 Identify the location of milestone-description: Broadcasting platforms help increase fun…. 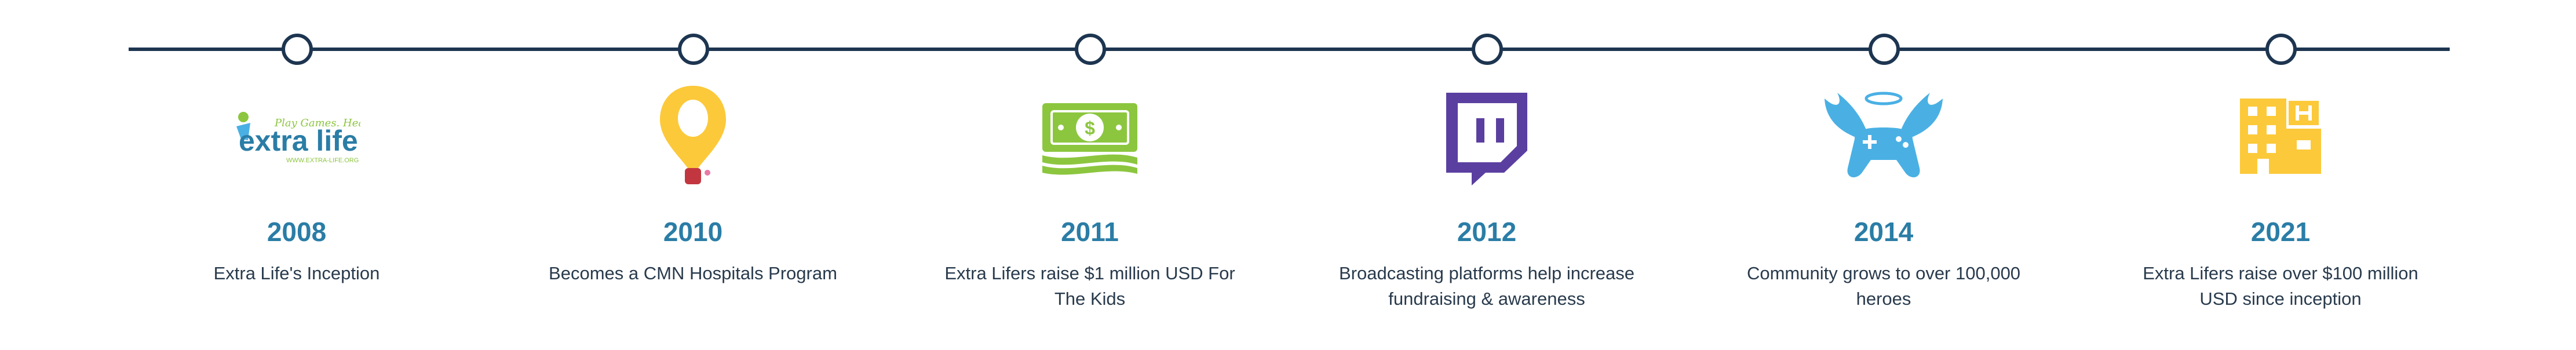
(1486, 286).